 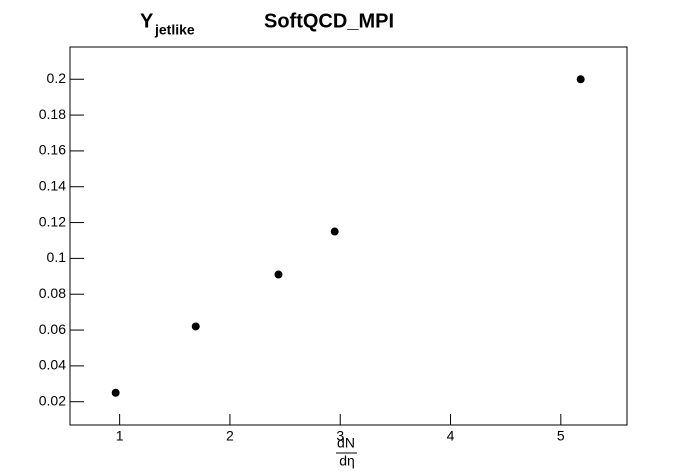 I want to click on x-tick-label: 1, so click(x=120, y=436).